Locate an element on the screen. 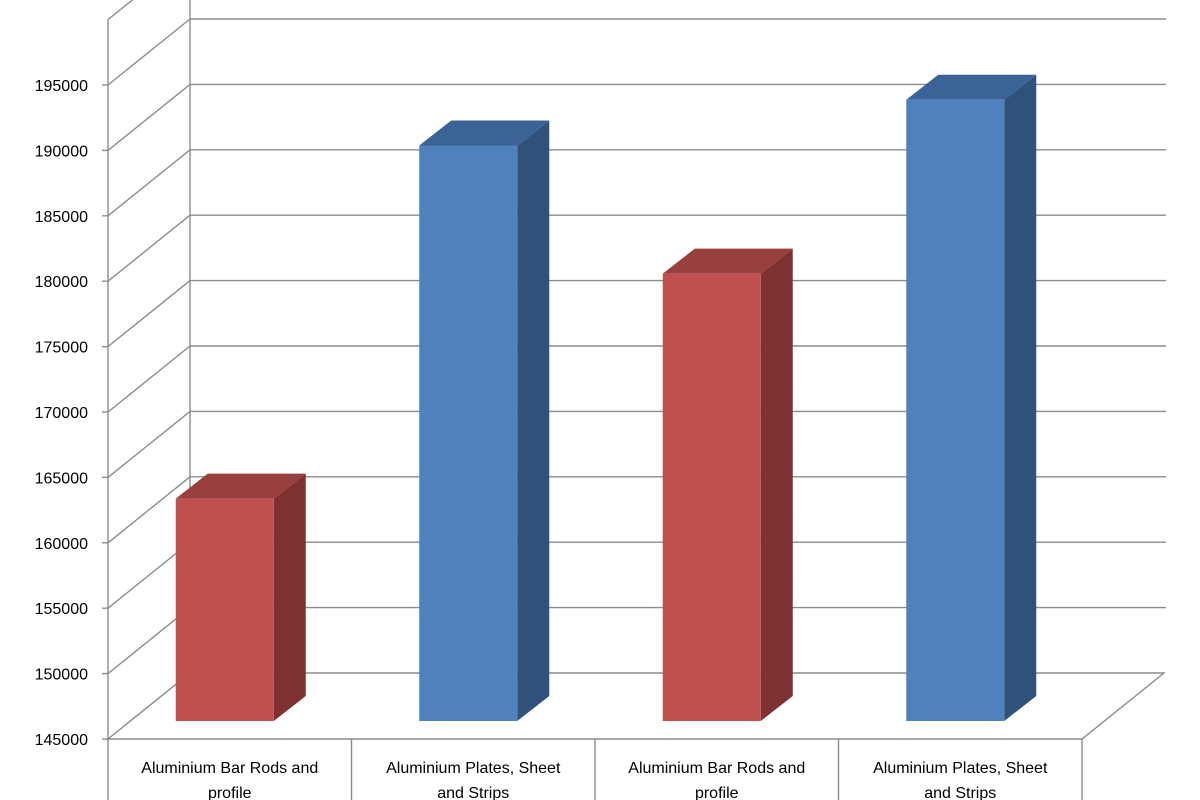  chart-floor is located at coordinates (636, 706).